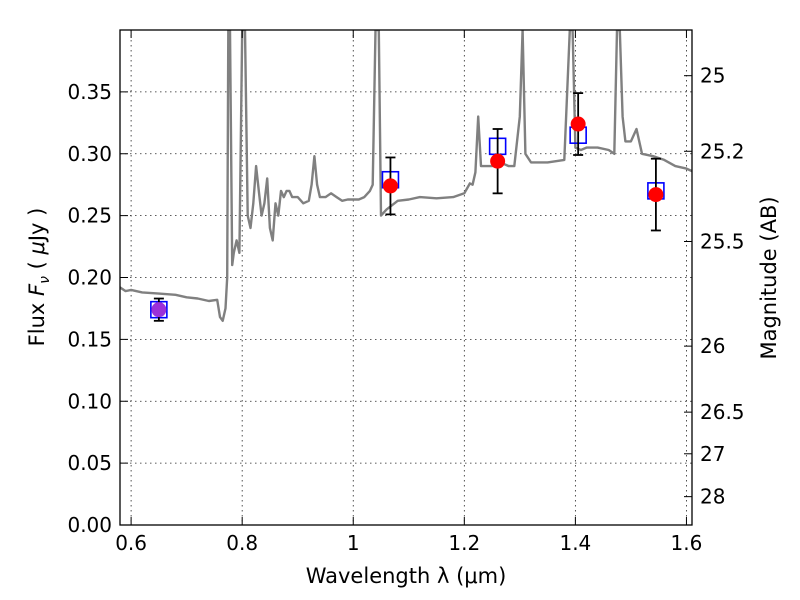 The image size is (800, 600). I want to click on y-axis-title: Flux Fν ( μJy ), so click(39, 277).